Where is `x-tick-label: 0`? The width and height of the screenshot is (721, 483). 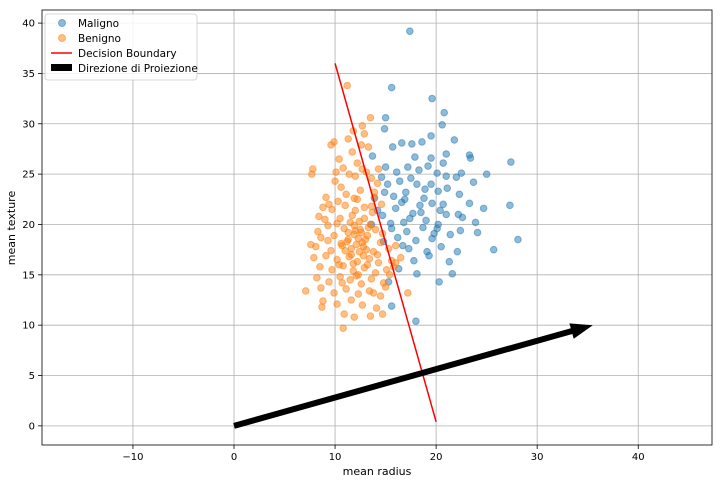
x-tick-label: 0 is located at coordinates (234, 457).